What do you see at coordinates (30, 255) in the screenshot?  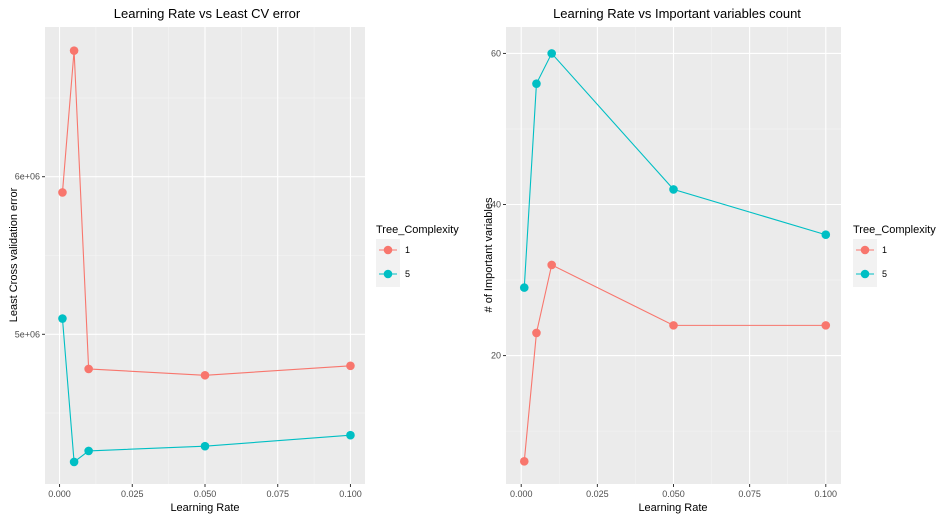 I see `y-axis: 5e+06 6e+06` at bounding box center [30, 255].